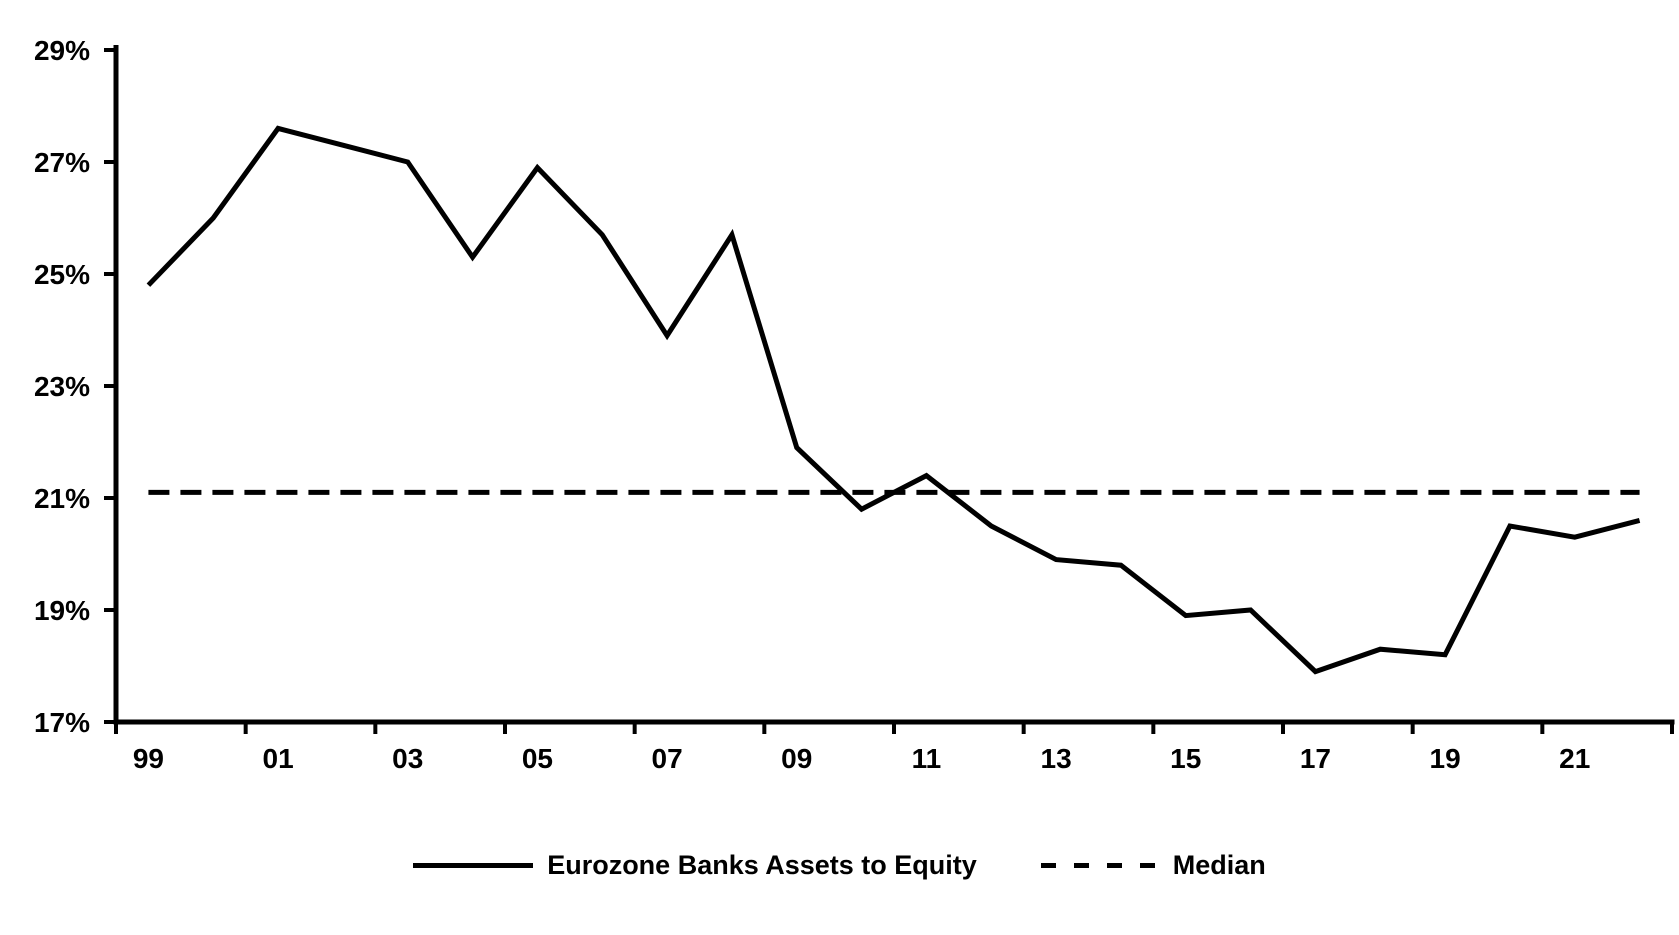  I want to click on legend-item-series: Eurozone Banks Assets to Equity, so click(695, 865).